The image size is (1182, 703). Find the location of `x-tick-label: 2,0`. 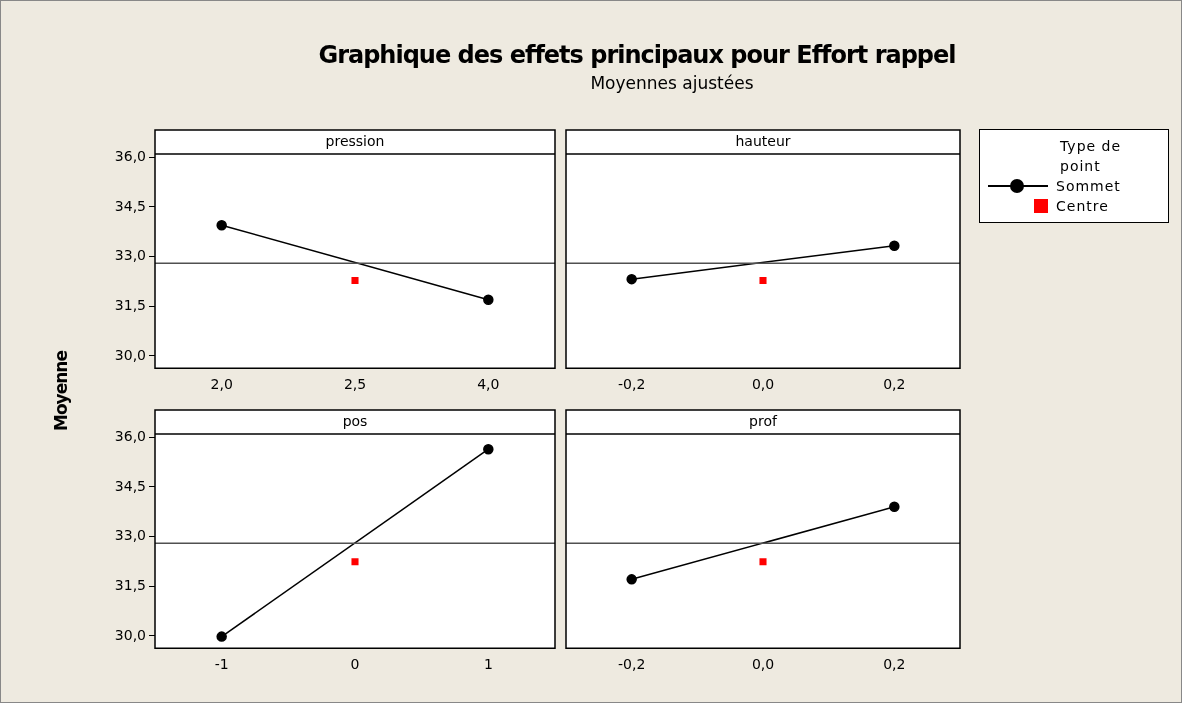

x-tick-label: 2,0 is located at coordinates (221, 384).